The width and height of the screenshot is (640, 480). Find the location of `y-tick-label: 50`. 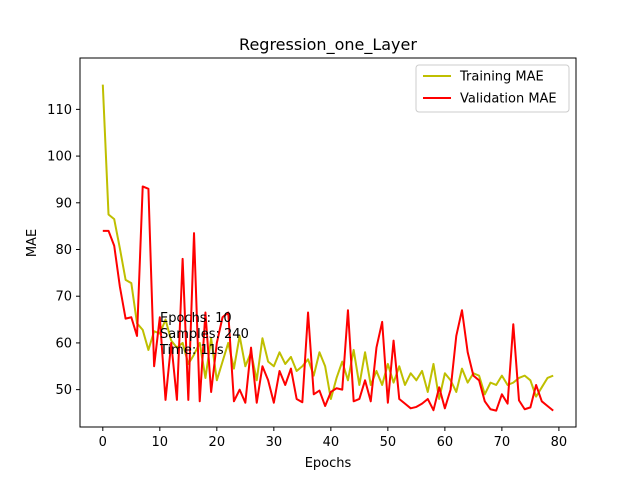

y-tick-label: 50 is located at coordinates (63, 390).